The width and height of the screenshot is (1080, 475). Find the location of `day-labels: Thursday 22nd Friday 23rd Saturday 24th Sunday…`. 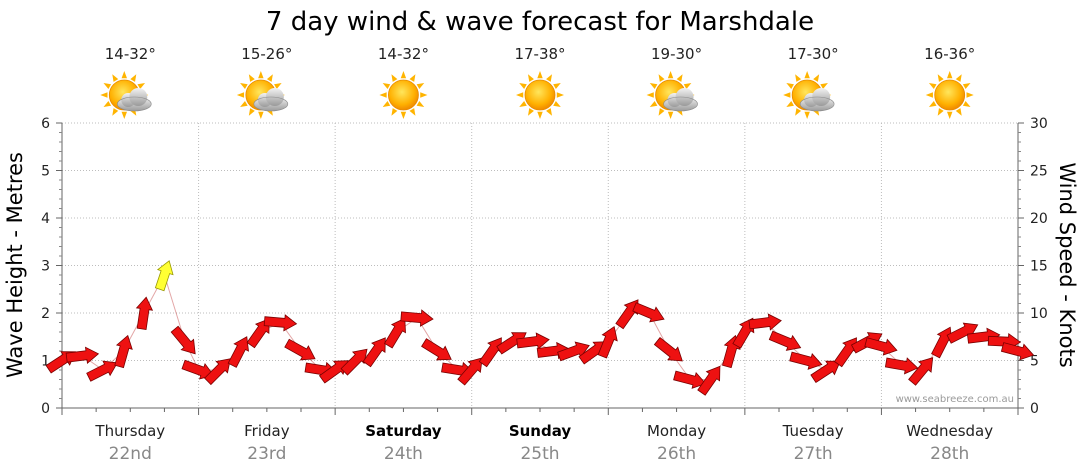

day-labels: Thursday 22nd Friday 23rd Saturday 24th Sunday… is located at coordinates (543, 443).